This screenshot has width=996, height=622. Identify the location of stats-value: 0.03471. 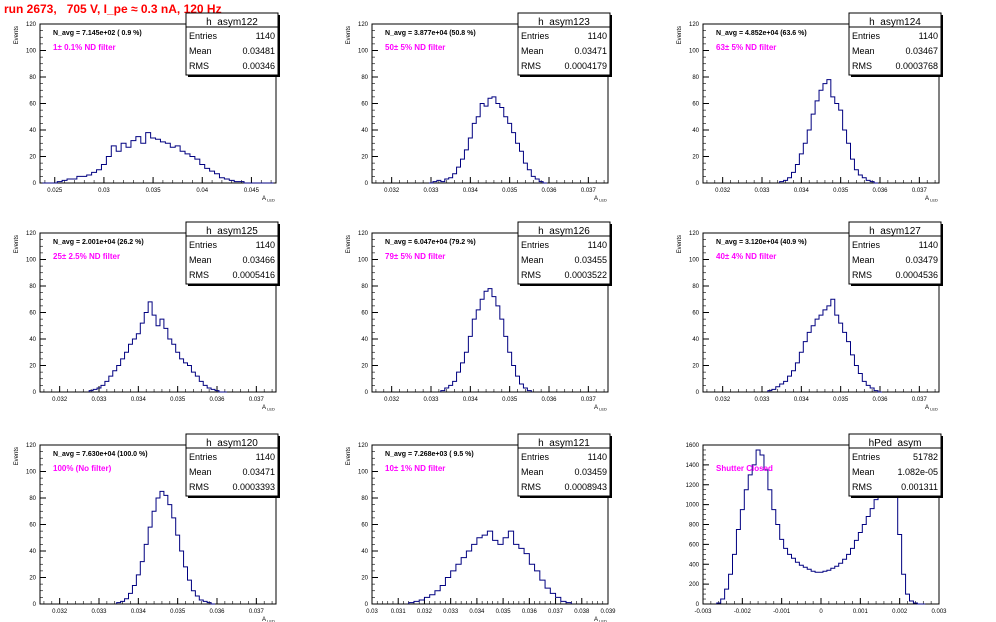
(258, 472).